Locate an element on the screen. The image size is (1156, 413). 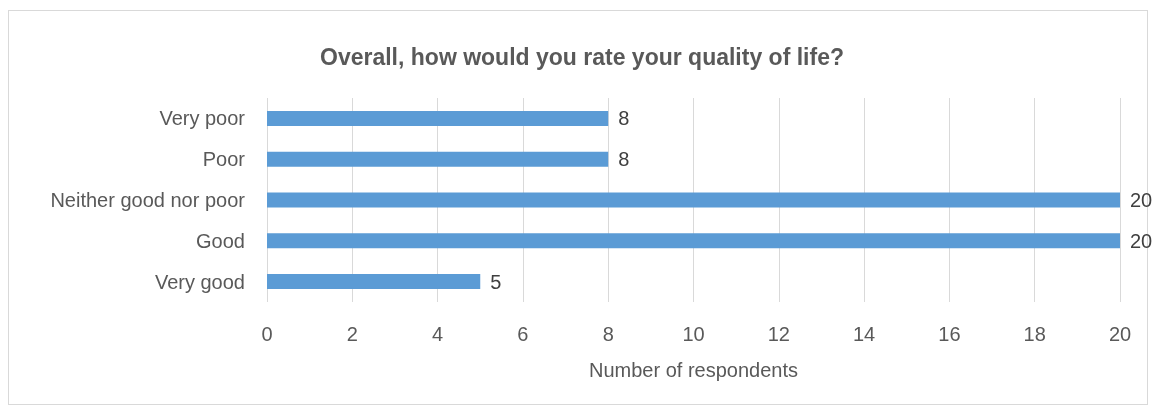
x-tick-label: 10 is located at coordinates (693, 334).